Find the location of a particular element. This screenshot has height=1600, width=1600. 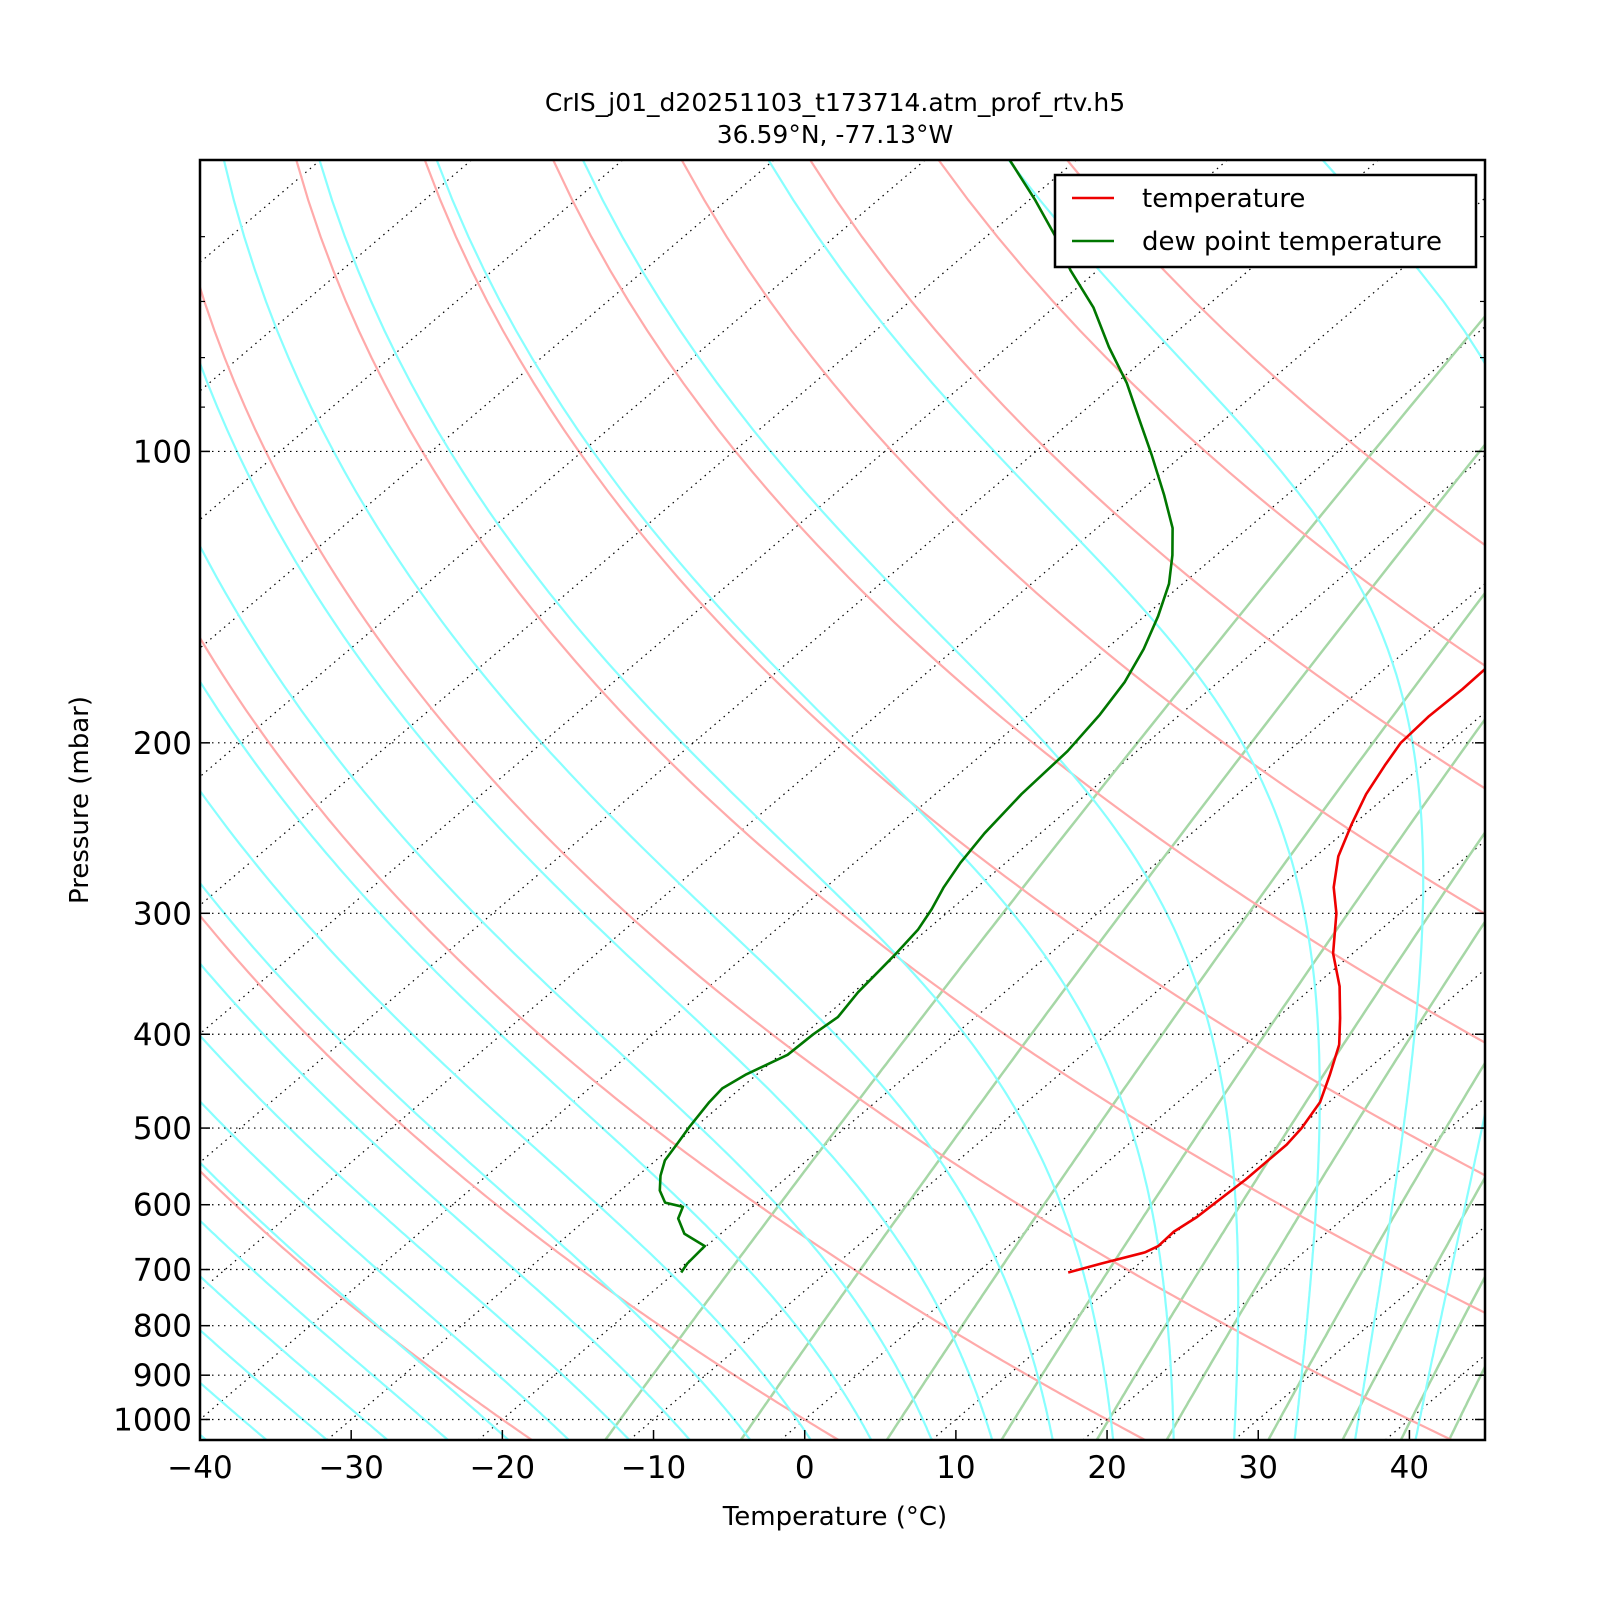

x-tick-label: −30 is located at coordinates (350, 1468).